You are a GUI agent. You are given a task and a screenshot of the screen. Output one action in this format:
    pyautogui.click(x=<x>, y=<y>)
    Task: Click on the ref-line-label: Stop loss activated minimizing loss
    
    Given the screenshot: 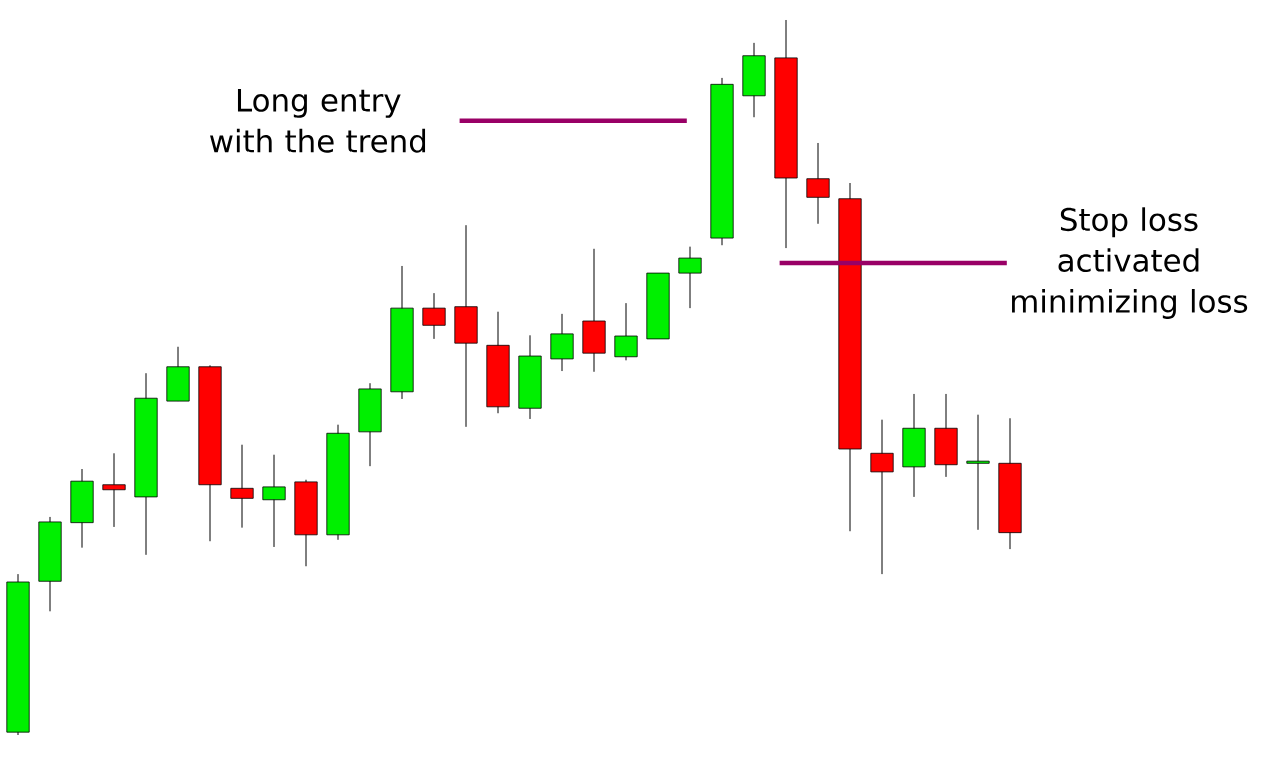 What is the action you would take?
    pyautogui.click(x=1130, y=263)
    